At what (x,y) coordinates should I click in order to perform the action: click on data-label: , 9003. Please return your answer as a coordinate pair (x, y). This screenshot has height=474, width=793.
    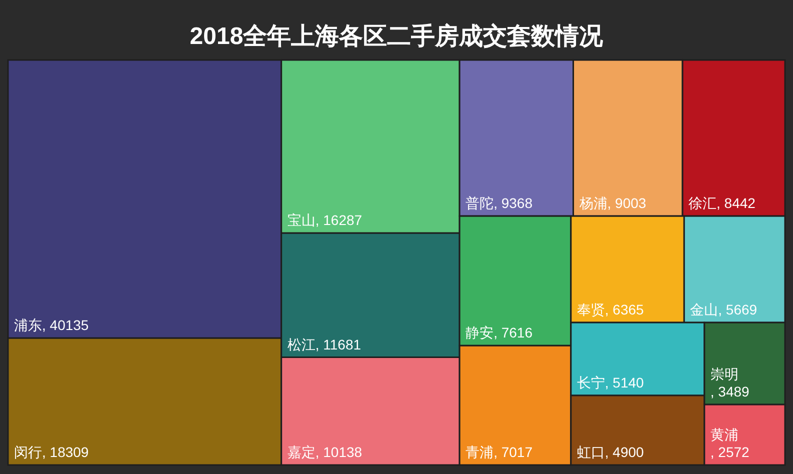
    Looking at the image, I should click on (626, 203).